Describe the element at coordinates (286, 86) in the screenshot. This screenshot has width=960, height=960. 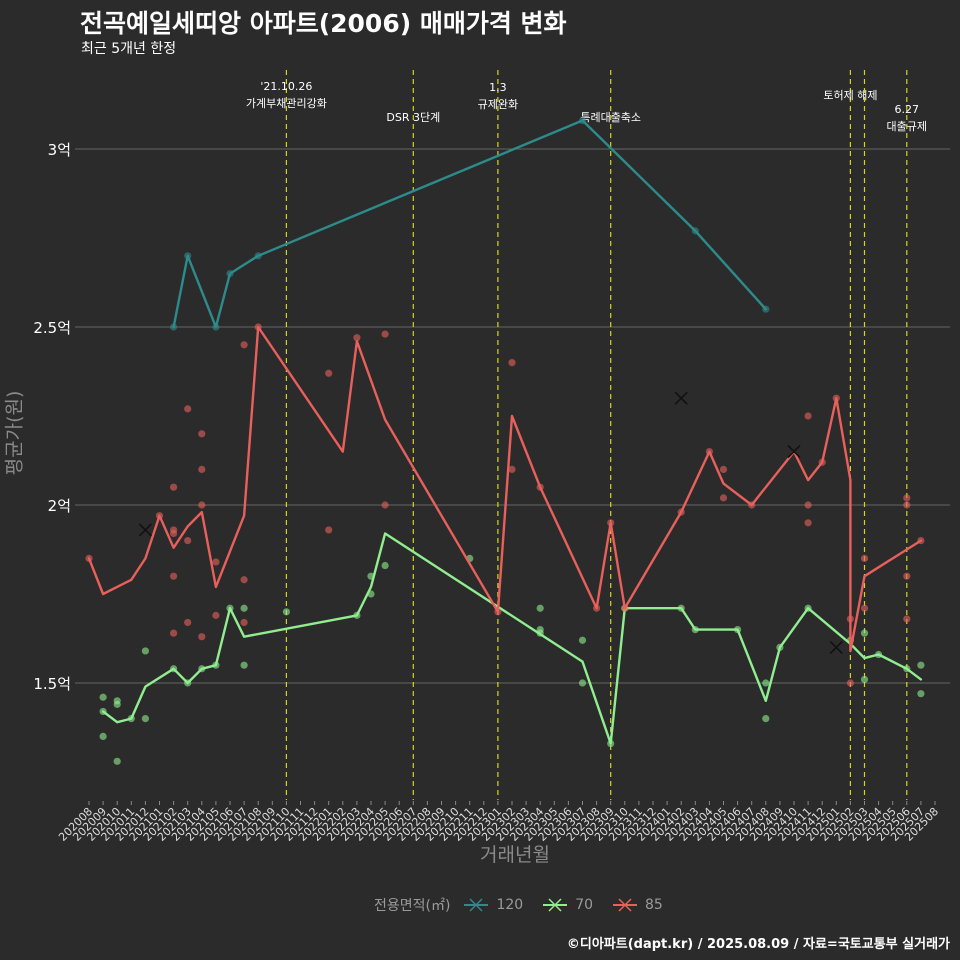
I see `event-annotation: '21.10.26` at that location.